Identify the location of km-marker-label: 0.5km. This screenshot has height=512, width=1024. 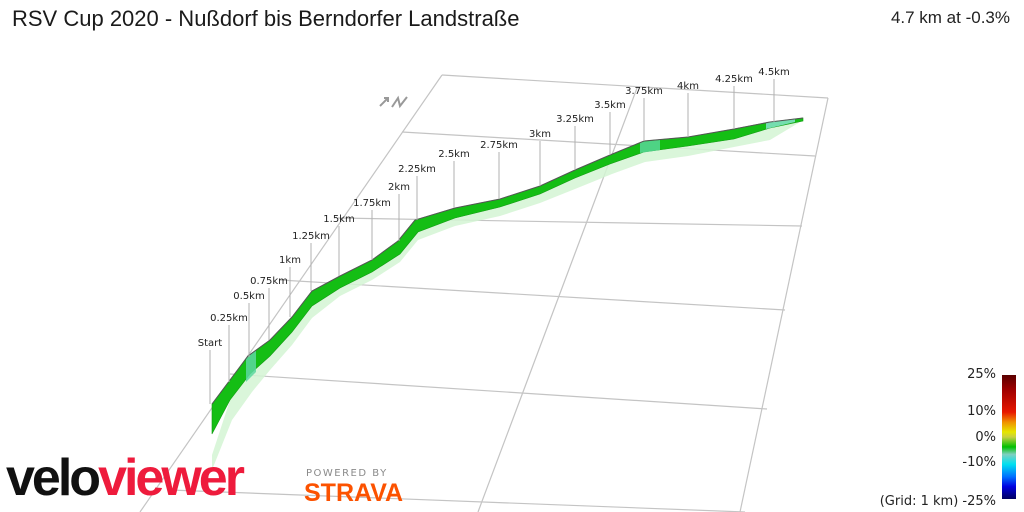
(248, 296).